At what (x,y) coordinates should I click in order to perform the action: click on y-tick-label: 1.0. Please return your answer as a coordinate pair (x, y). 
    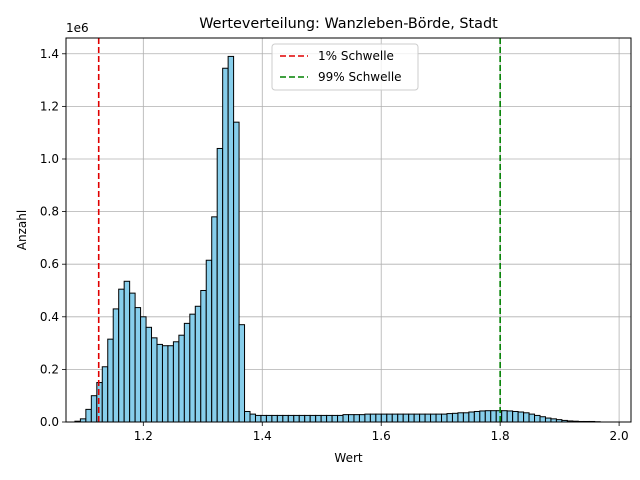
    Looking at the image, I should click on (49, 159).